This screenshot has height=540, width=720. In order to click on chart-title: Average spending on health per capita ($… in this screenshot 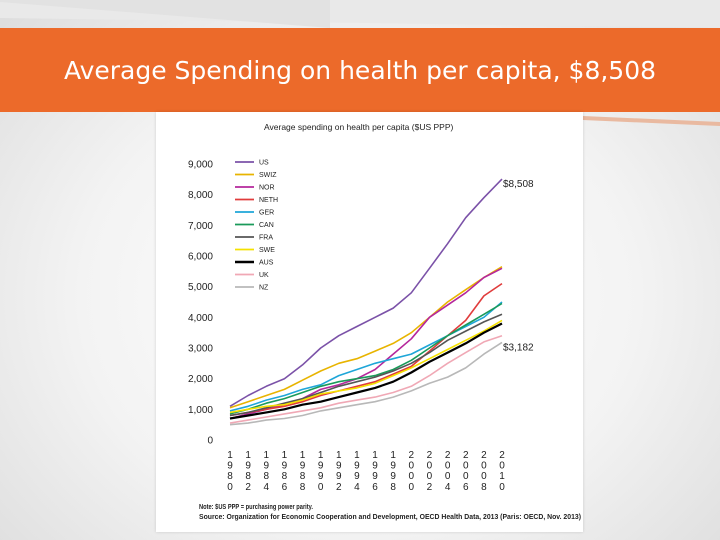, I will do `click(358, 127)`.